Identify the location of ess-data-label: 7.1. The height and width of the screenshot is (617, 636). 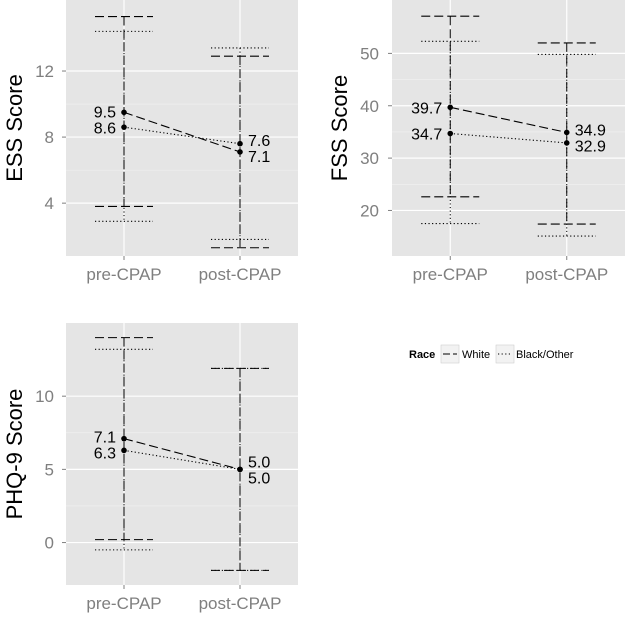
(259, 157).